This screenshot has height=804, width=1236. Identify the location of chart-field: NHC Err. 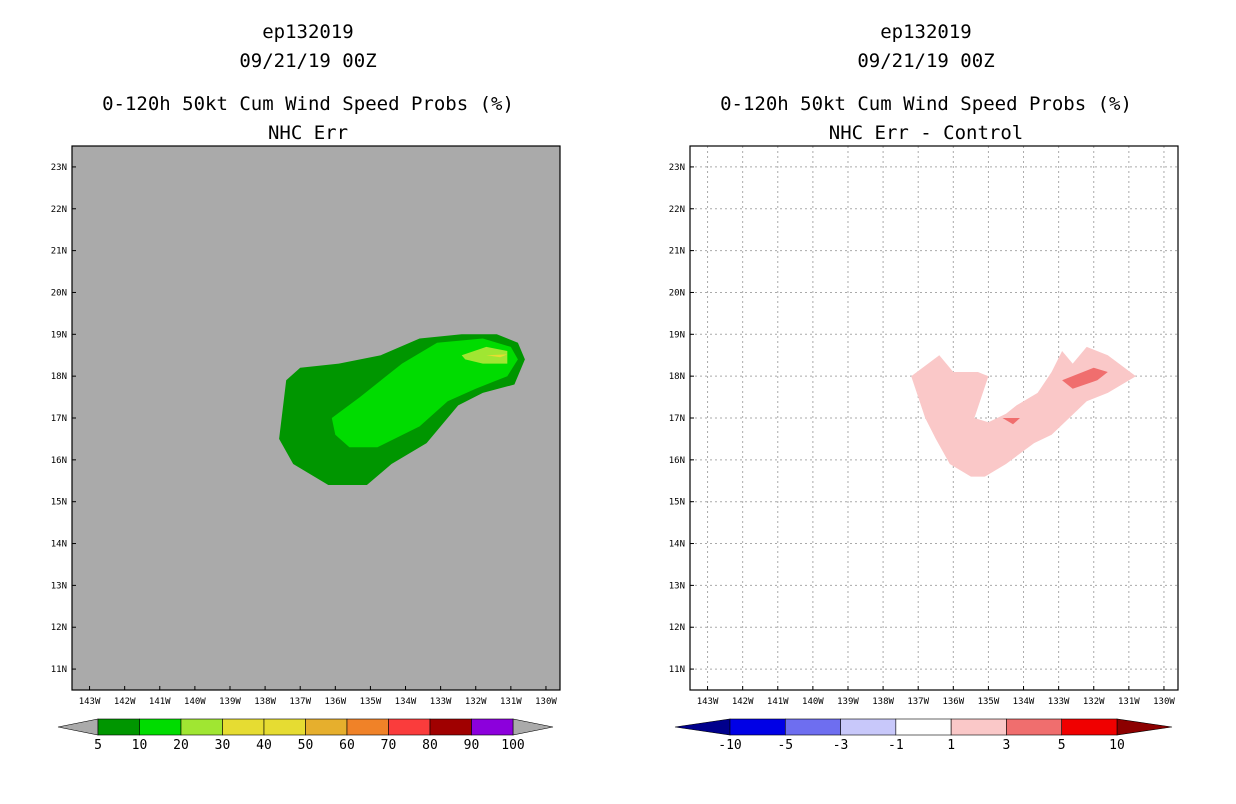
(308, 133).